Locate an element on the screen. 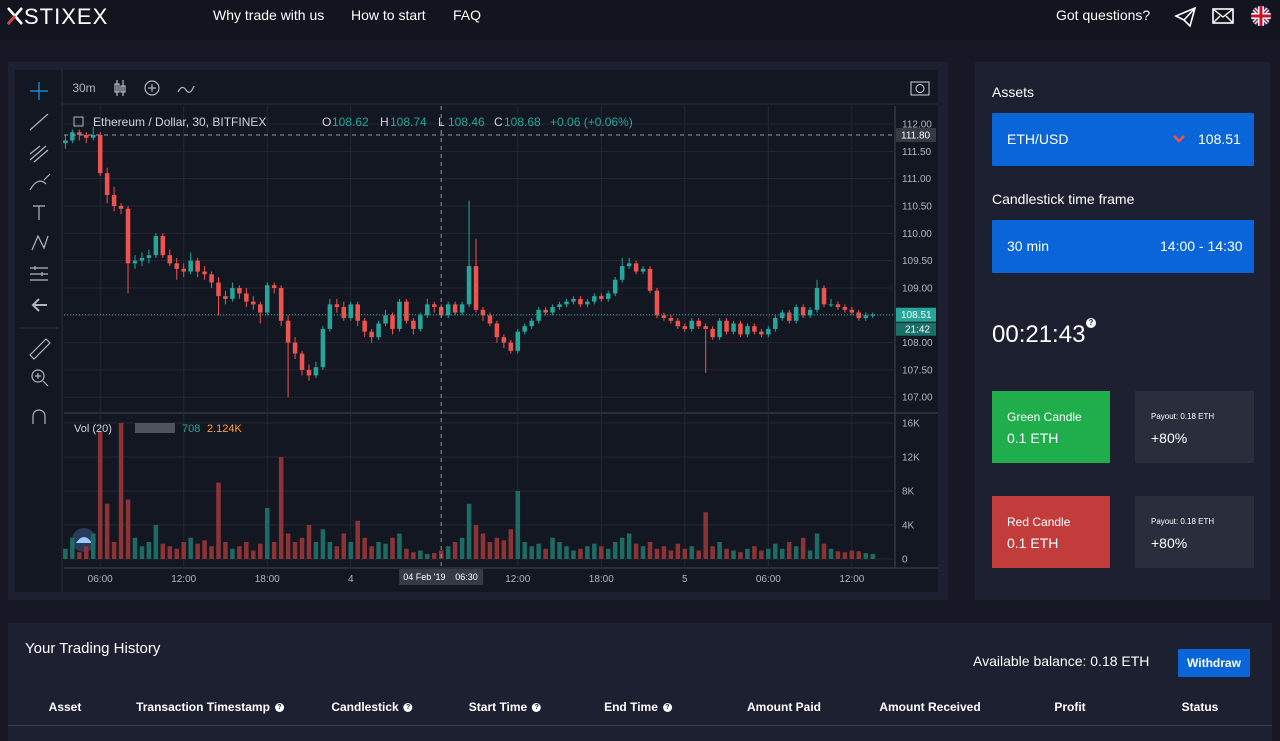 Image resolution: width=1280 pixels, height=741 pixels. column-header: Start Time? is located at coordinates (505, 707).